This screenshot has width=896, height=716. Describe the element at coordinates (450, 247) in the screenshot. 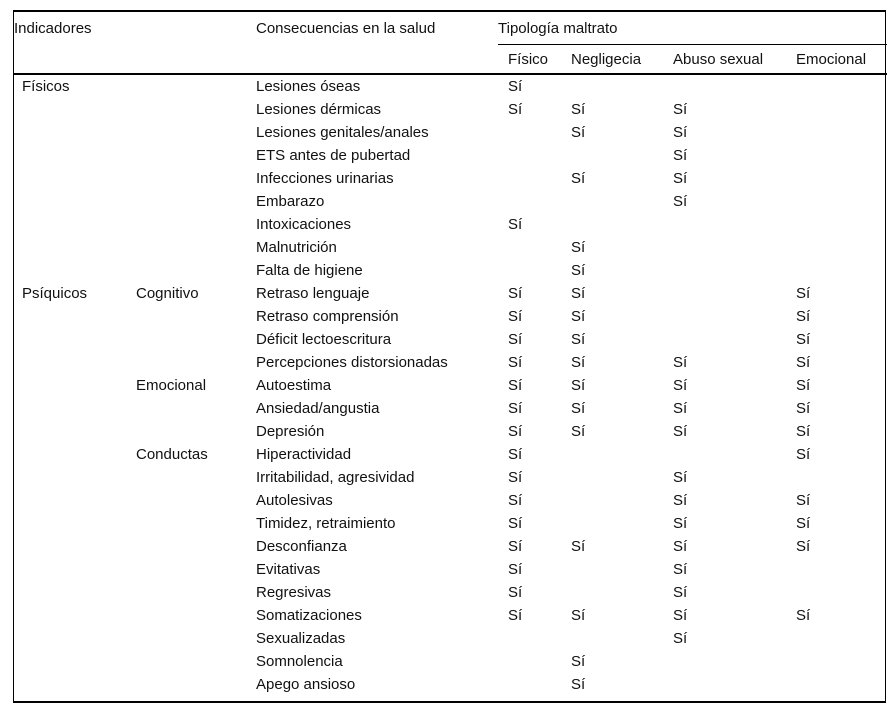

I see `table-row: Malnutrición Sí` at that location.